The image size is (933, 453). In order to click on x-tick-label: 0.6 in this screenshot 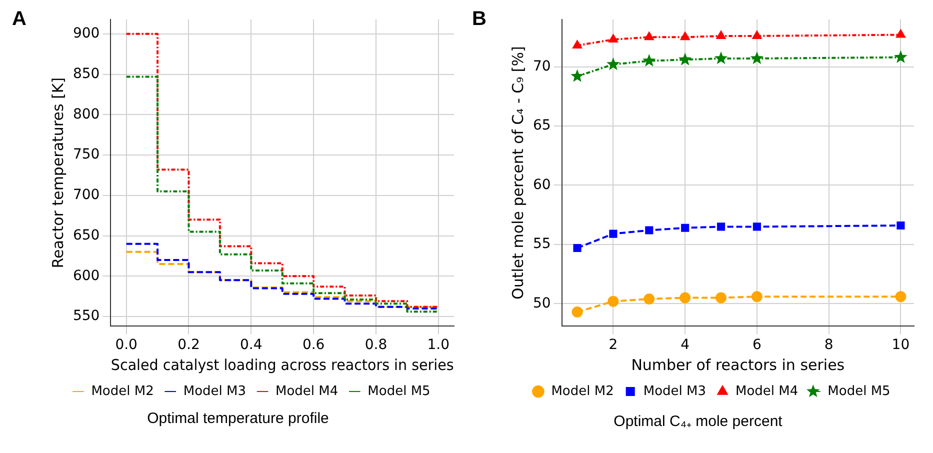, I will do `click(313, 345)`.